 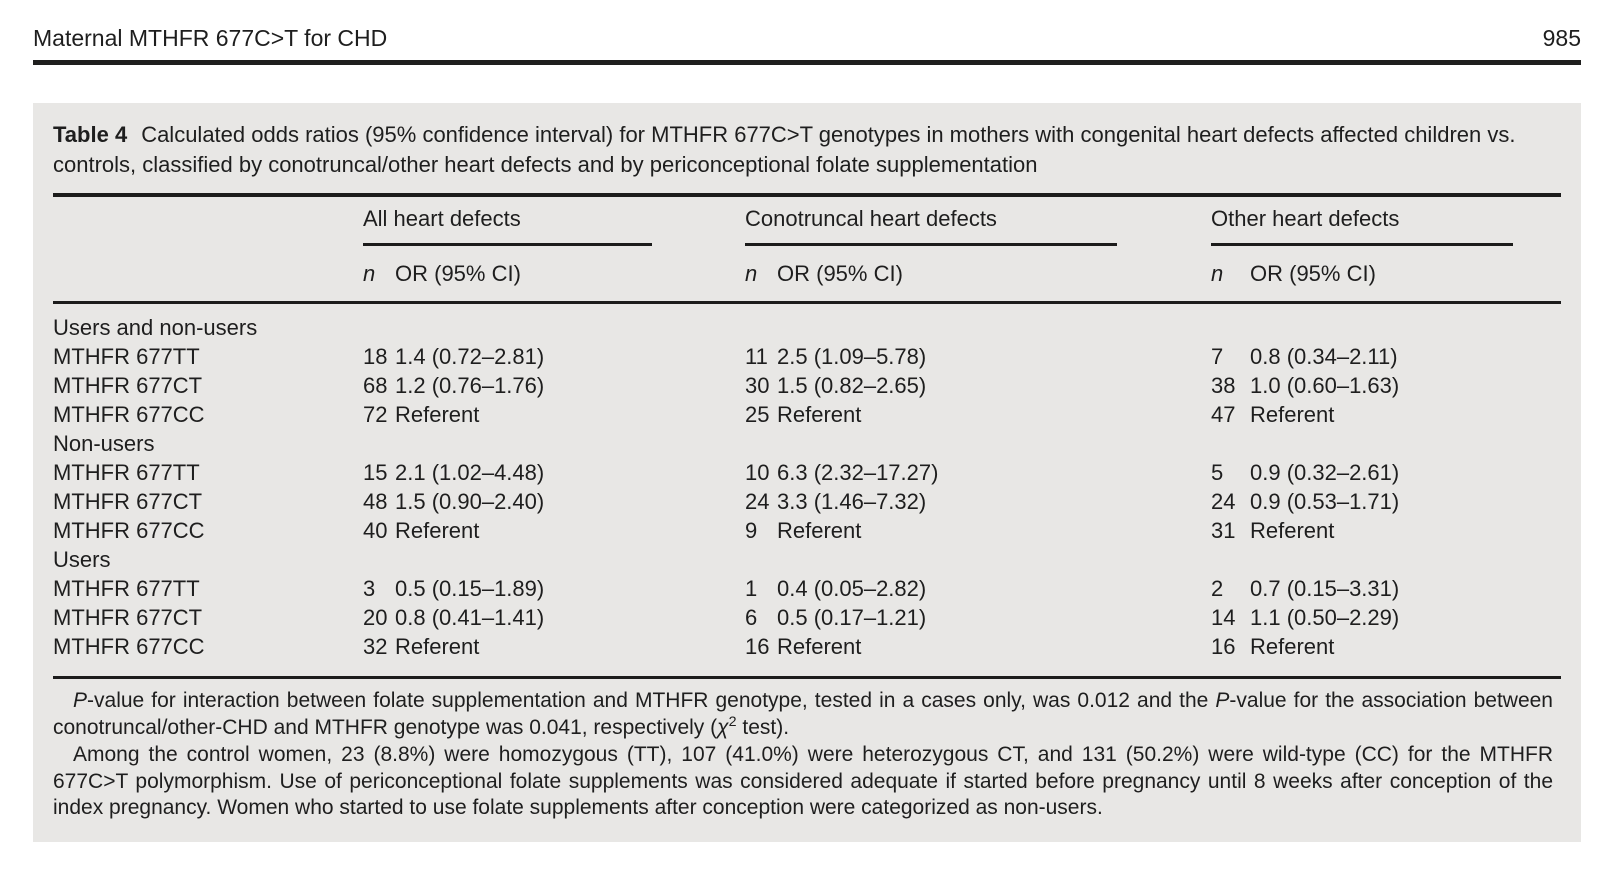 What do you see at coordinates (757, 385) in the screenshot?
I see `cell-conotruncal-n: 30` at bounding box center [757, 385].